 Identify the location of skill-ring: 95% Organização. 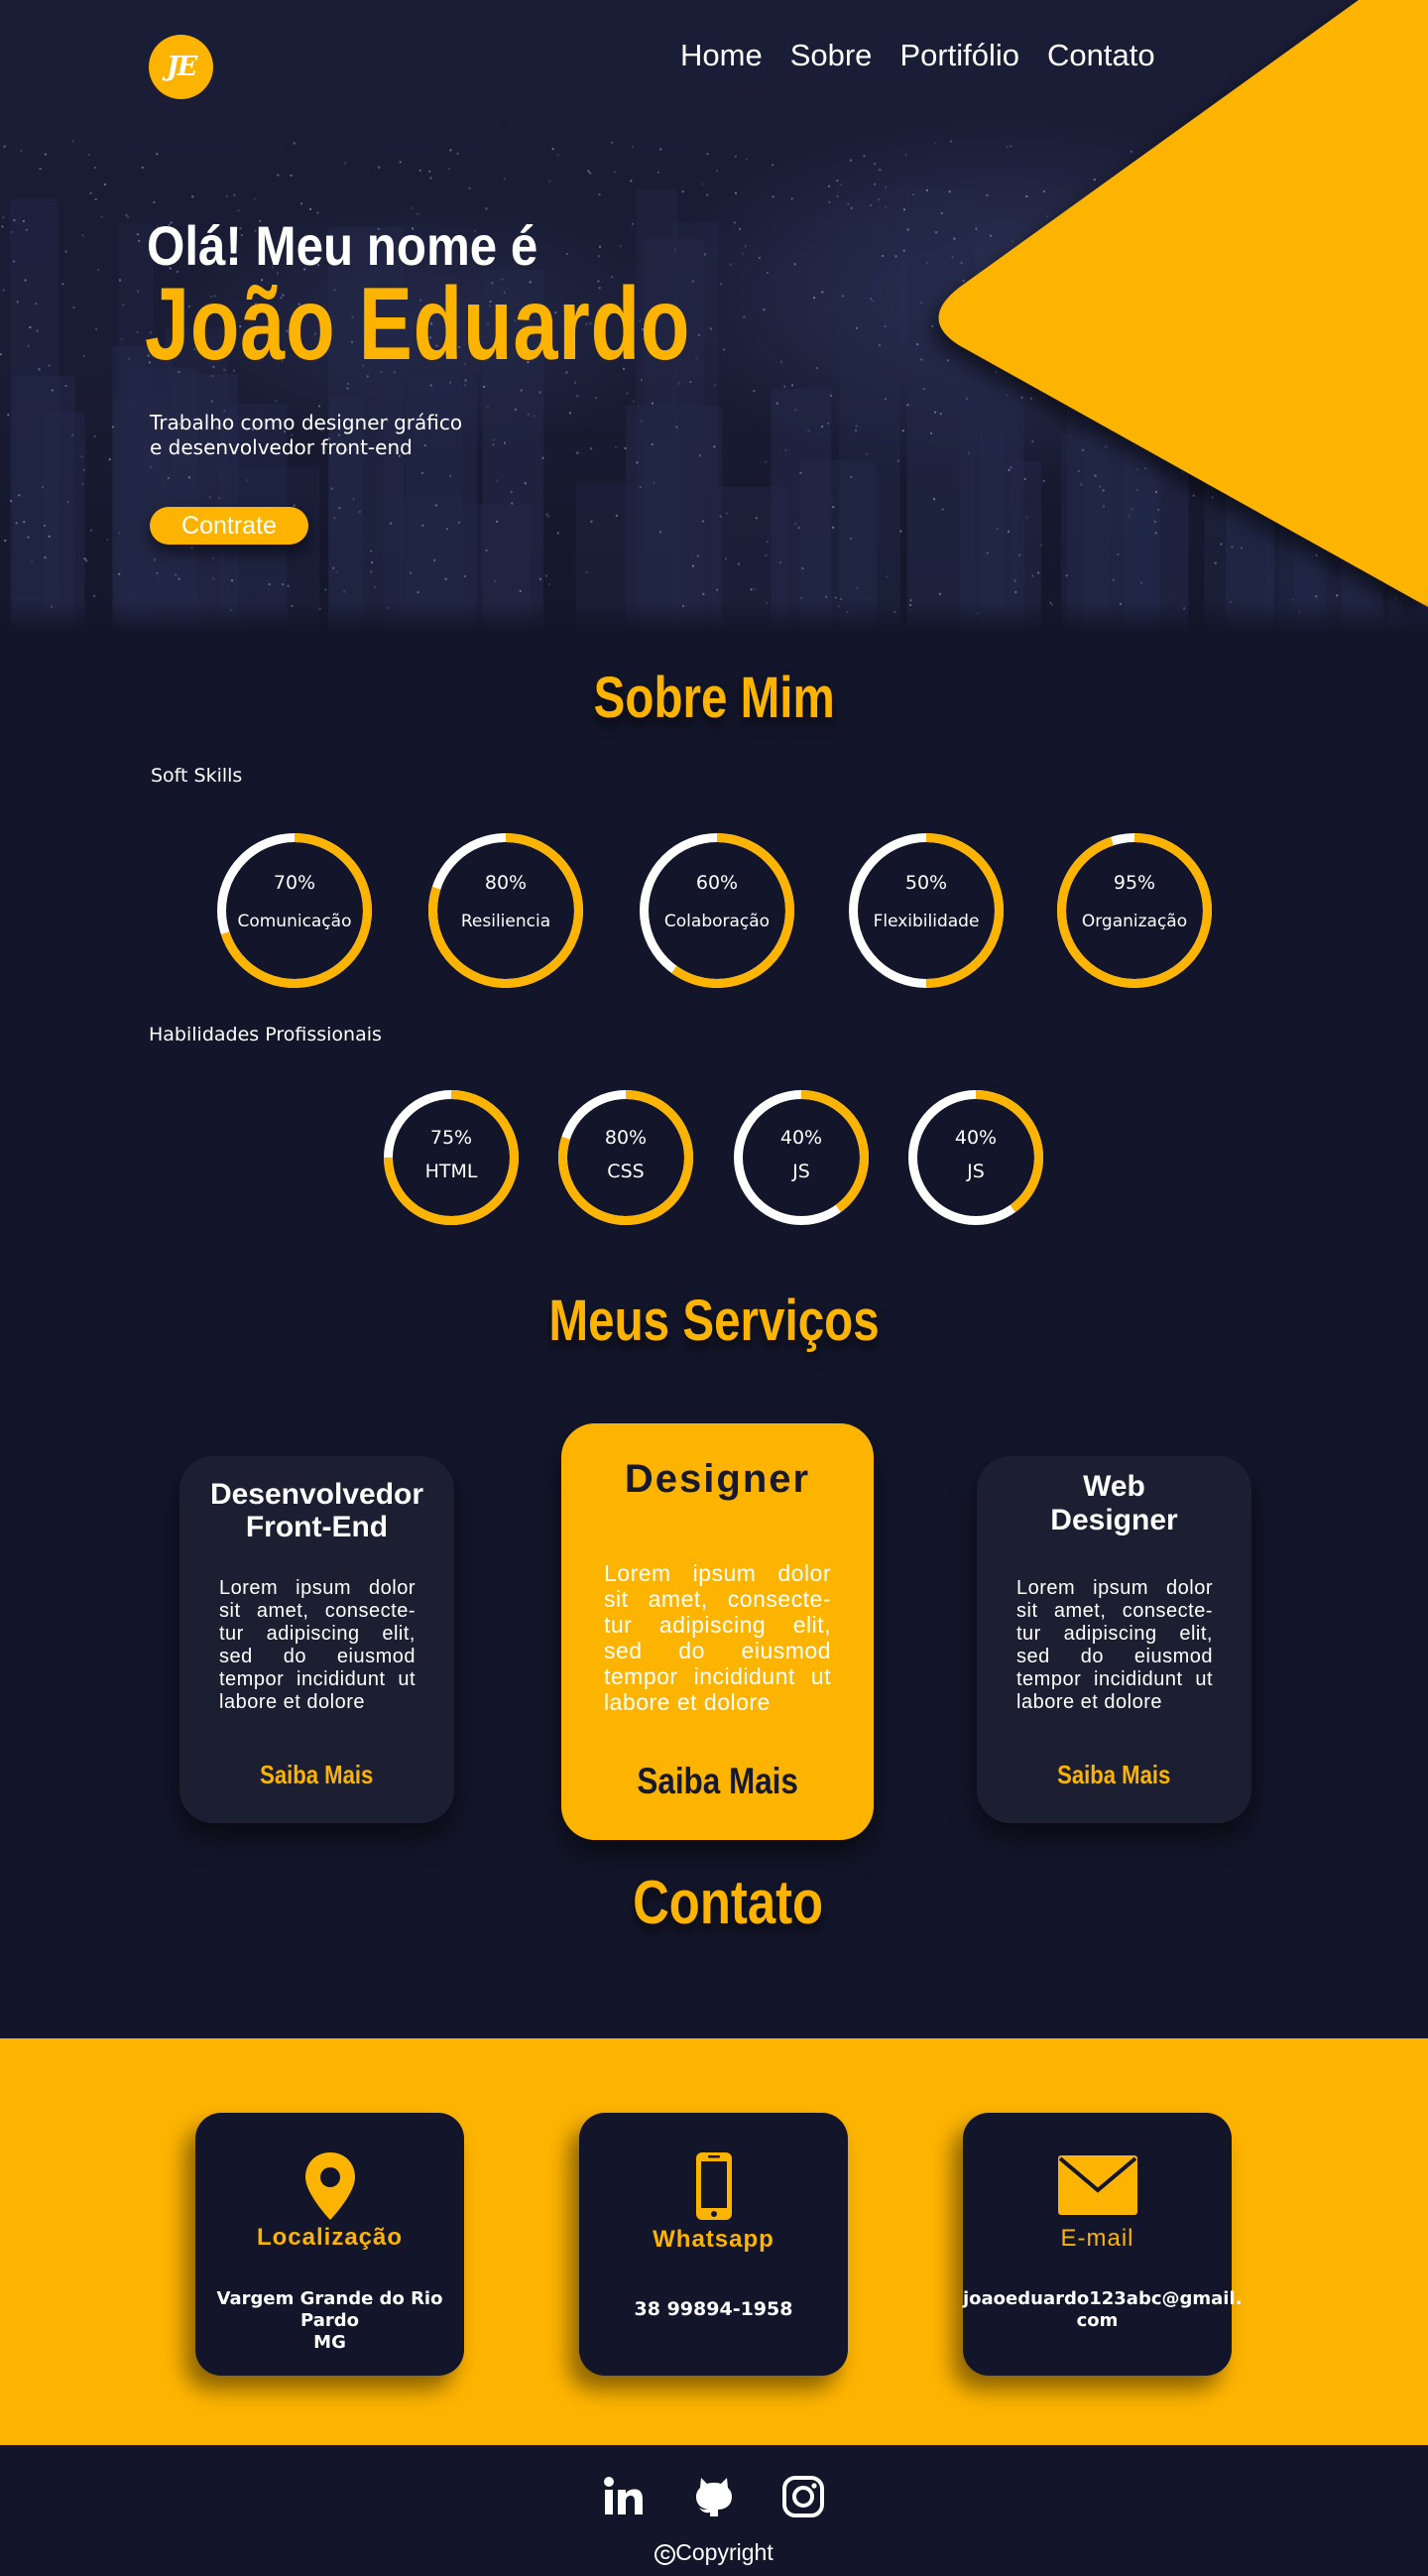
(1134, 910).